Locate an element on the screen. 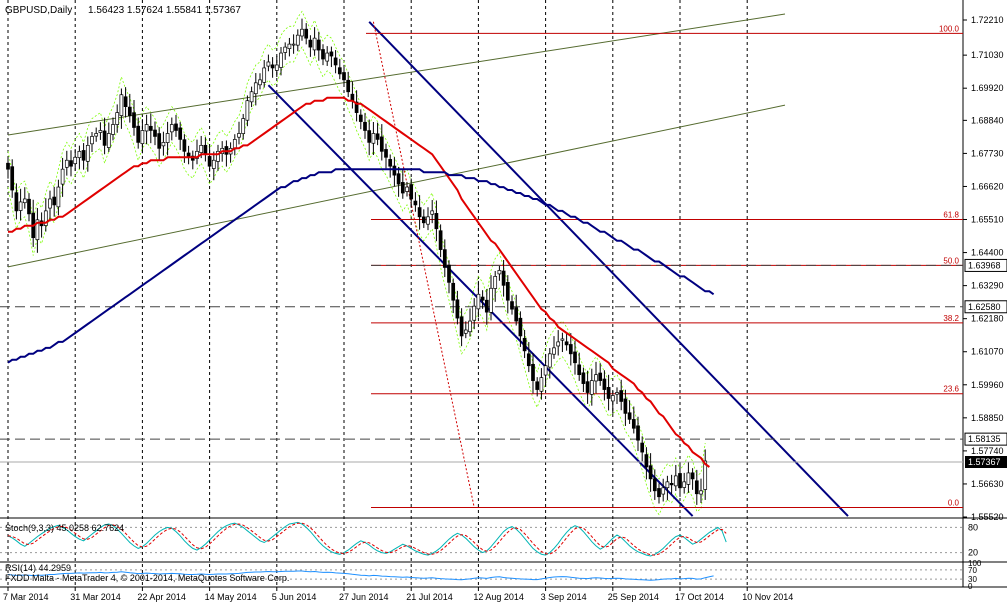  time-tick-label: 27 Jun 2014 is located at coordinates (364, 597).